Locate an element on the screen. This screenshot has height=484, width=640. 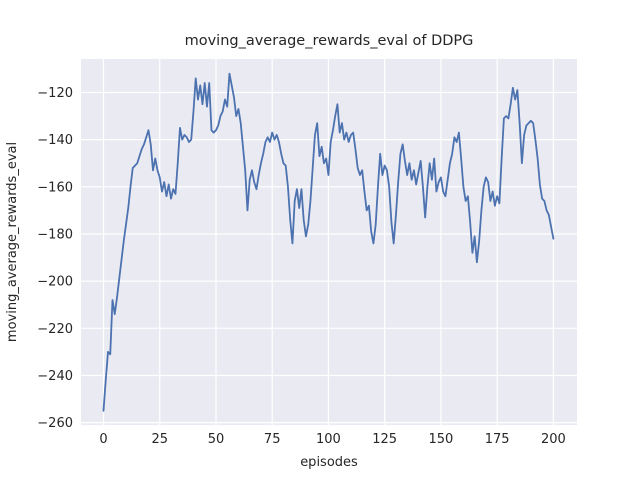
y-tick-label: −120 is located at coordinates (55, 93).